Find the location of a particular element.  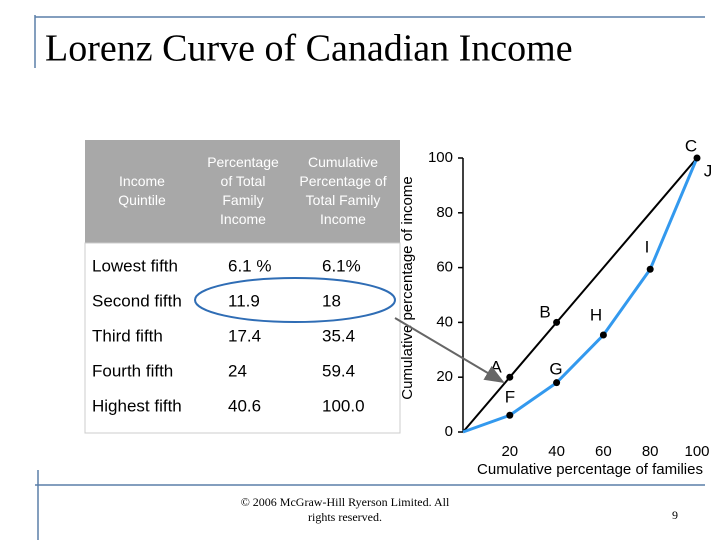

point-label: A is located at coordinates (496, 366).